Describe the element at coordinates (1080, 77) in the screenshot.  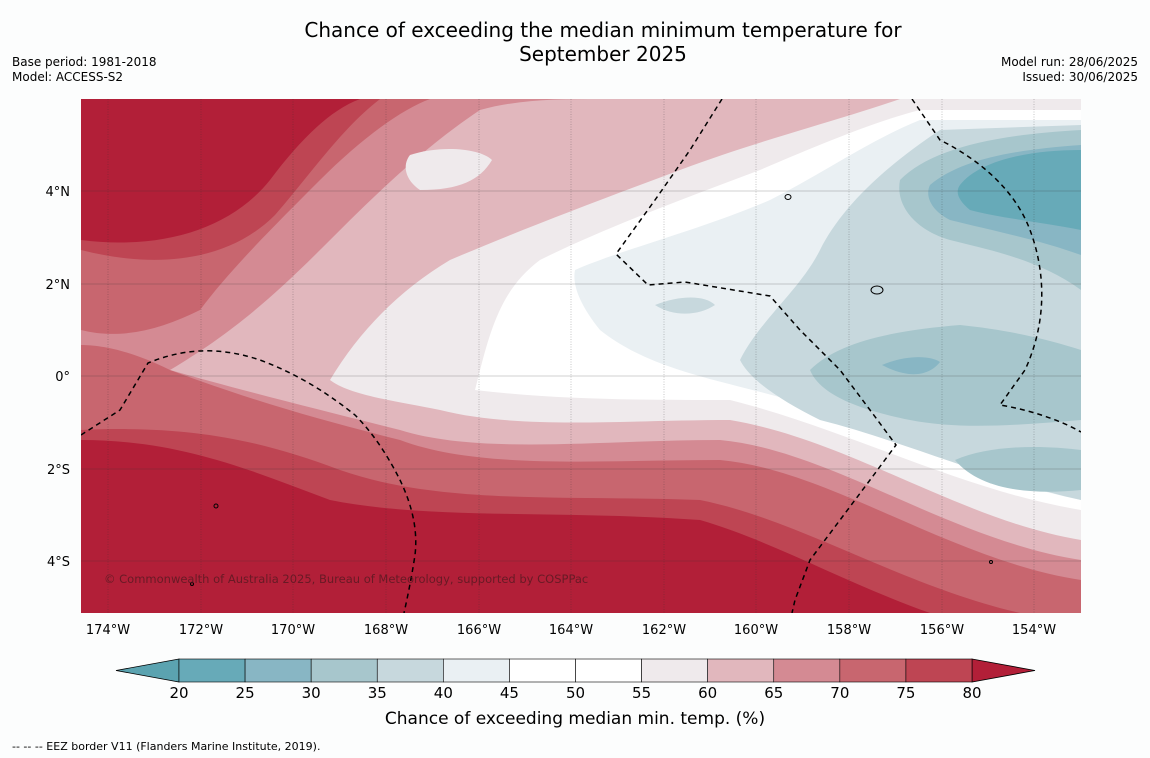
I see `issued-date: Issued: 30/06/2025` at that location.